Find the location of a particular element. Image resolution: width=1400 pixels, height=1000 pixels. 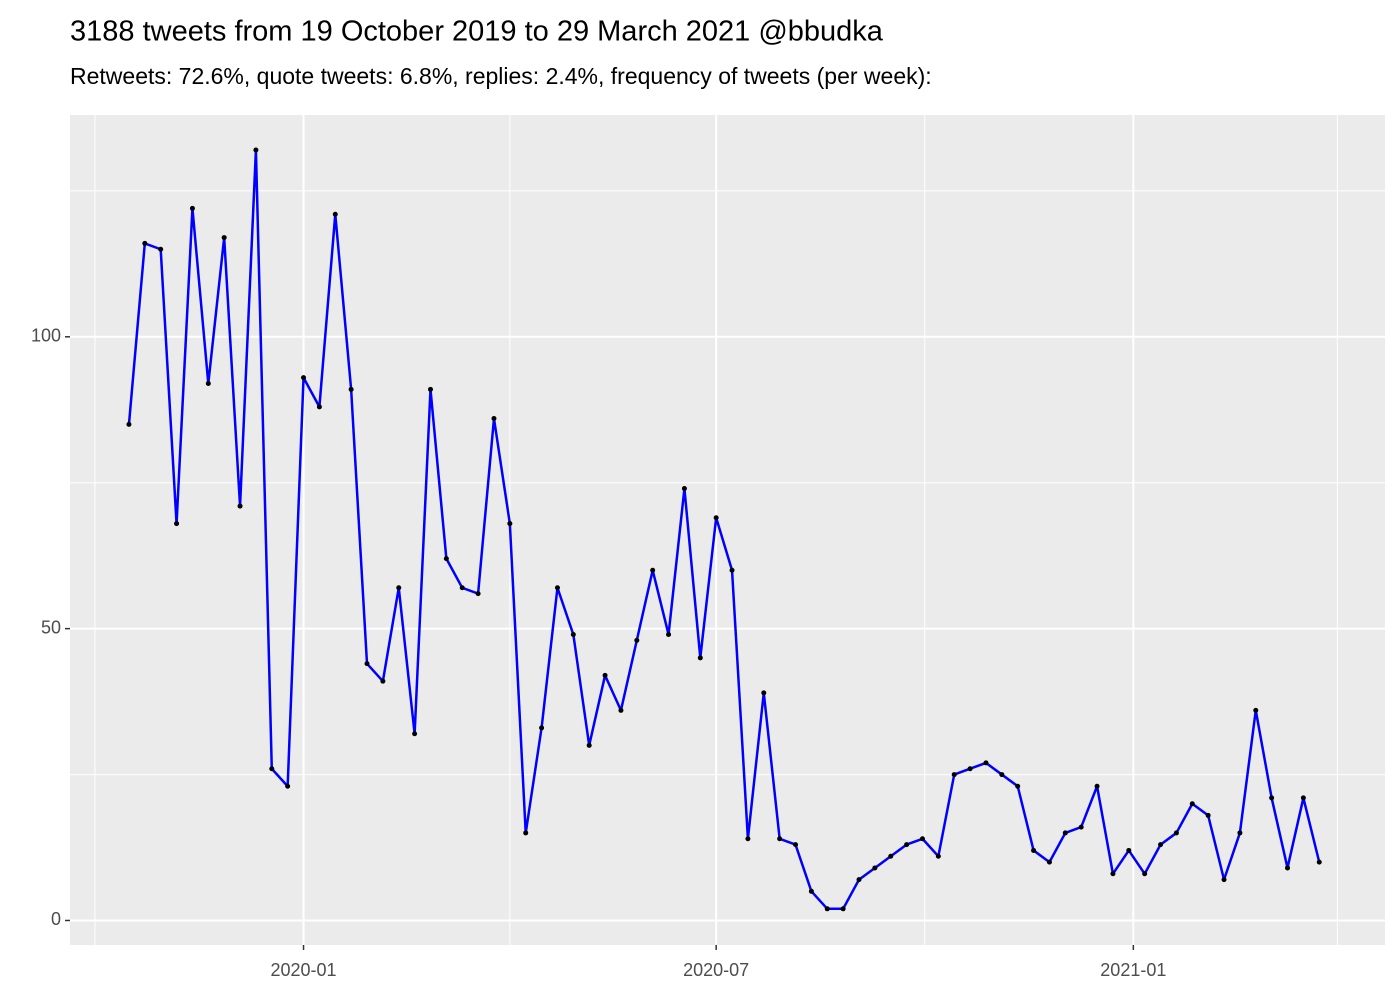

x-tick-label: 2020-07 is located at coordinates (716, 970).